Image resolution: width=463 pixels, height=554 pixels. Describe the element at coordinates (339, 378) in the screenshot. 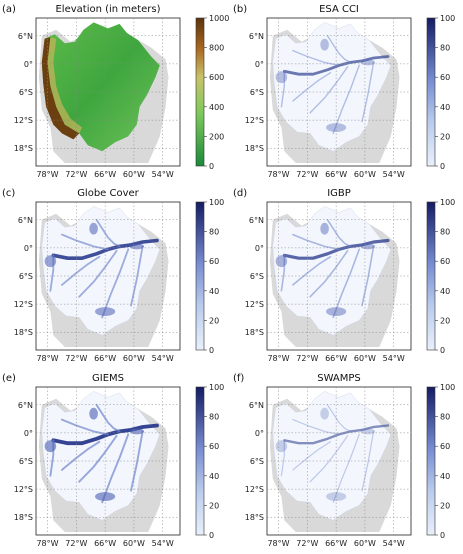

I see `panel-title: SWAMPS` at that location.